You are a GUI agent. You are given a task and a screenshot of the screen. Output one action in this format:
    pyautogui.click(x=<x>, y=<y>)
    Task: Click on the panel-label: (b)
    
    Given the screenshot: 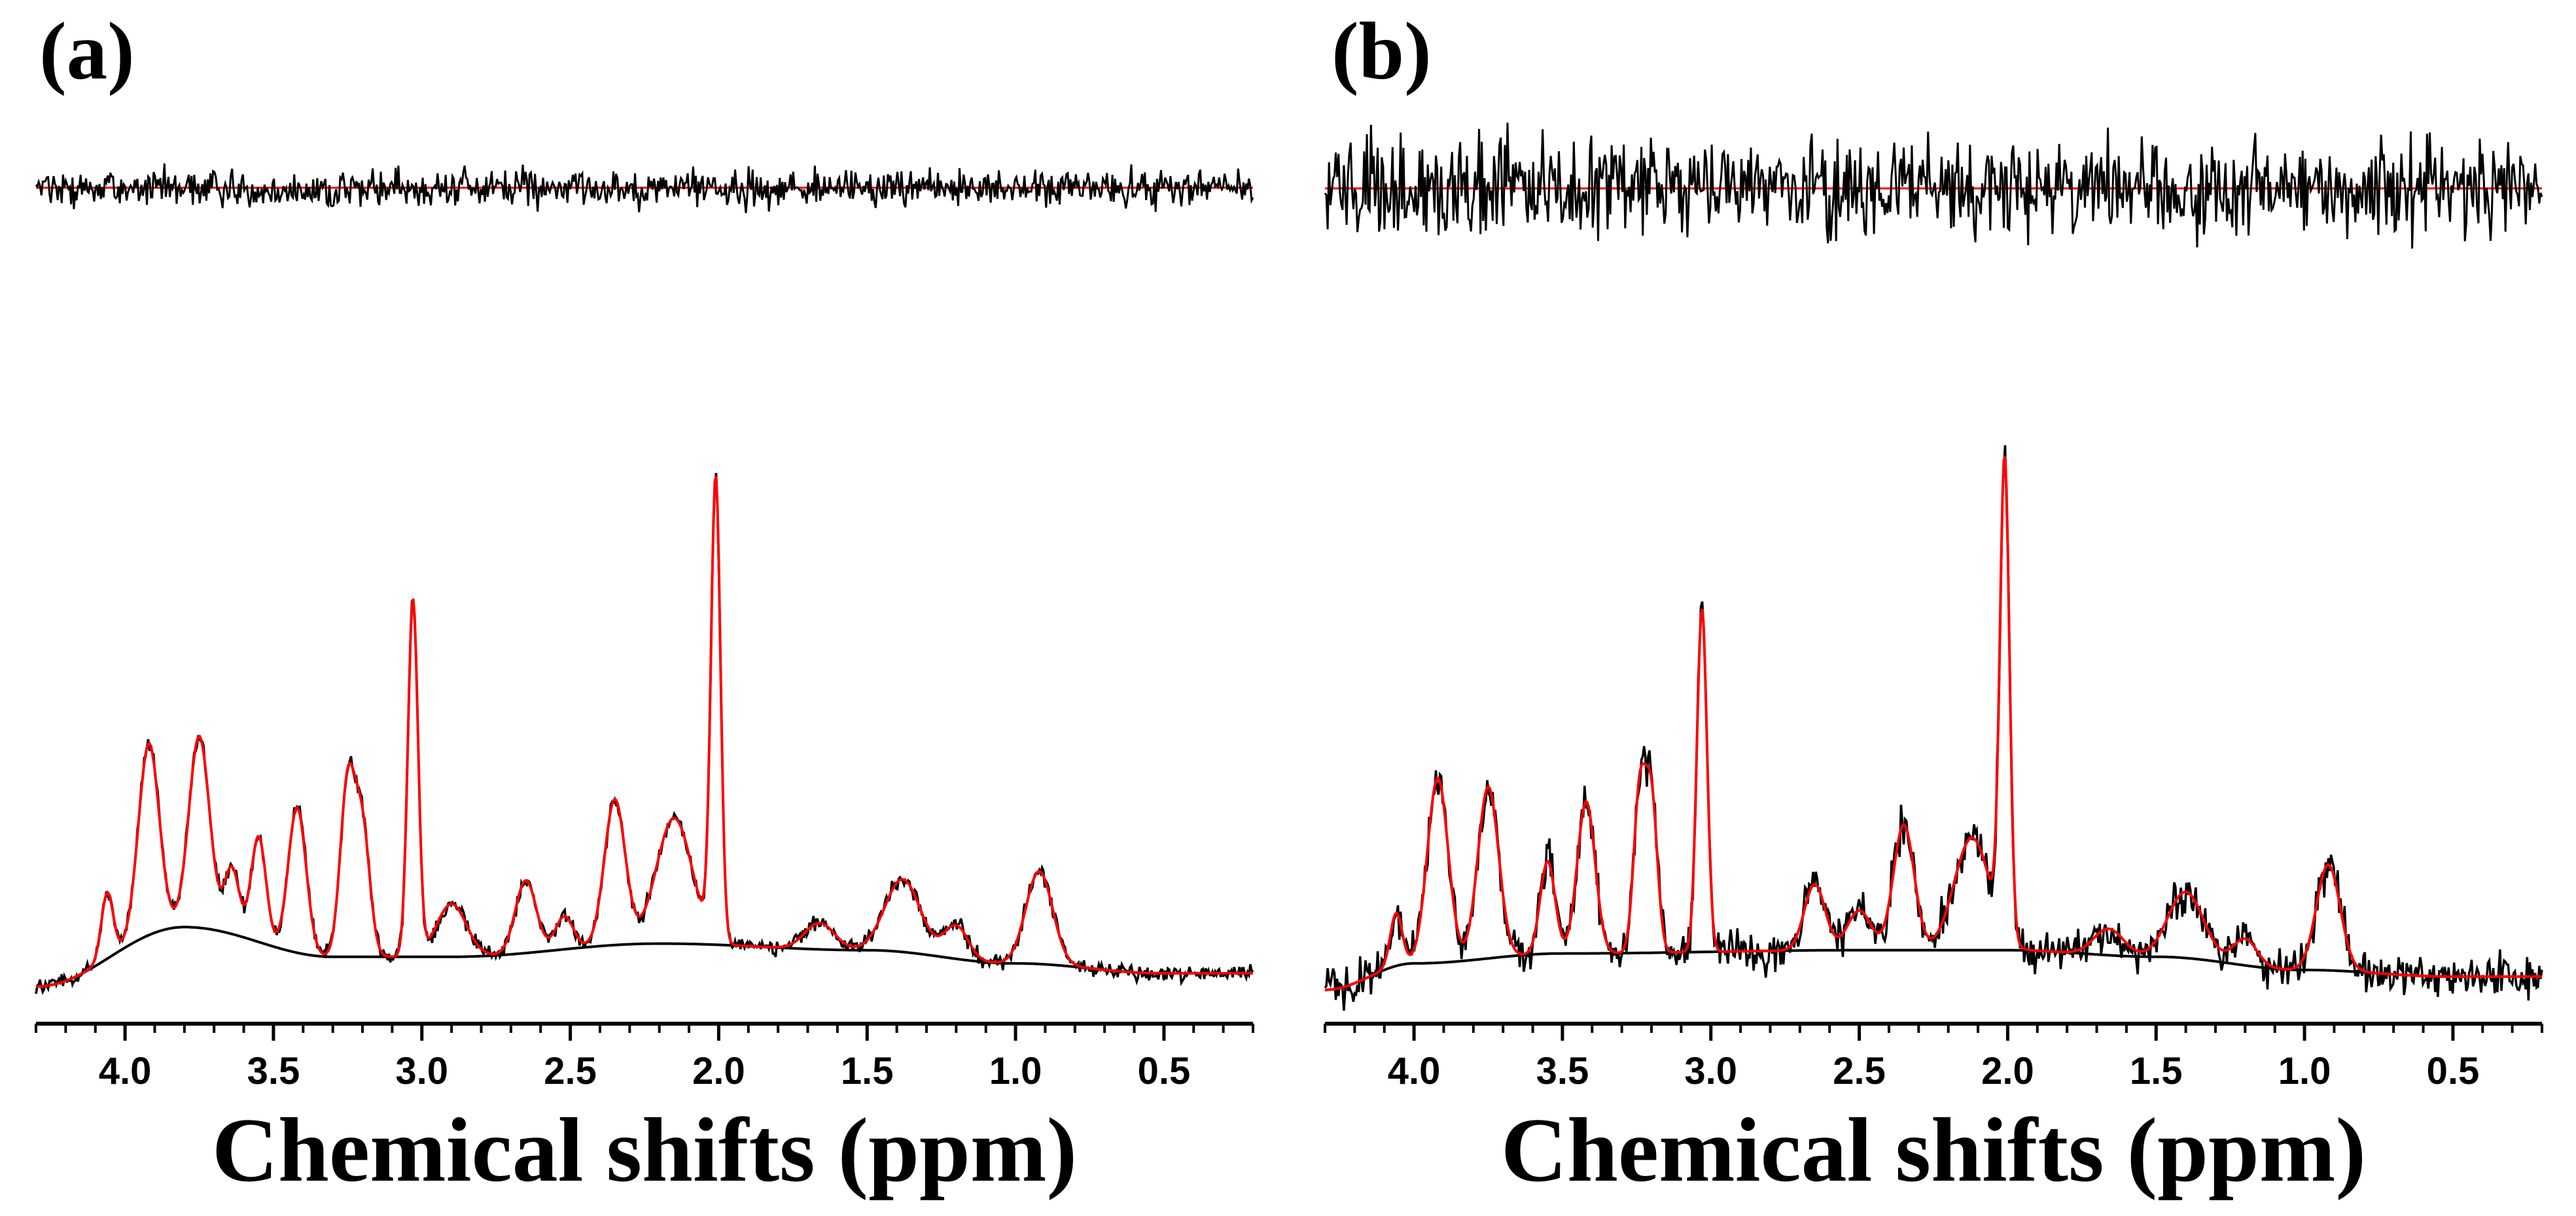 What is the action you would take?
    pyautogui.click(x=1382, y=52)
    